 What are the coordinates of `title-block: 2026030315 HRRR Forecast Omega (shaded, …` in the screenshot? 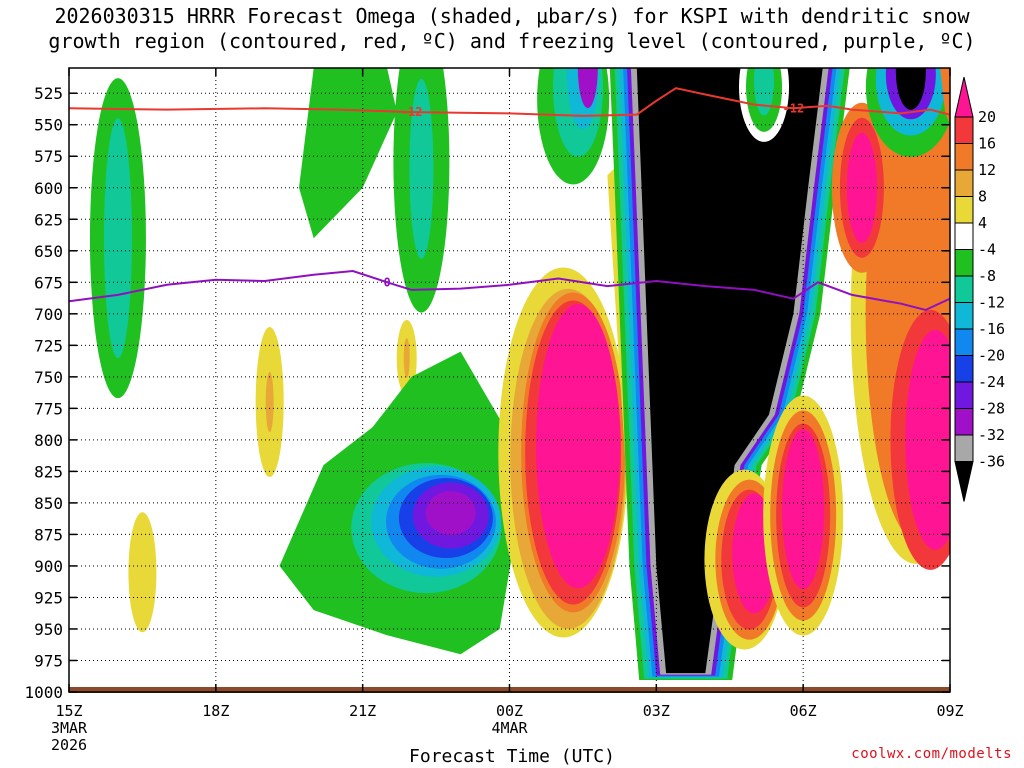 It's located at (512, 29).